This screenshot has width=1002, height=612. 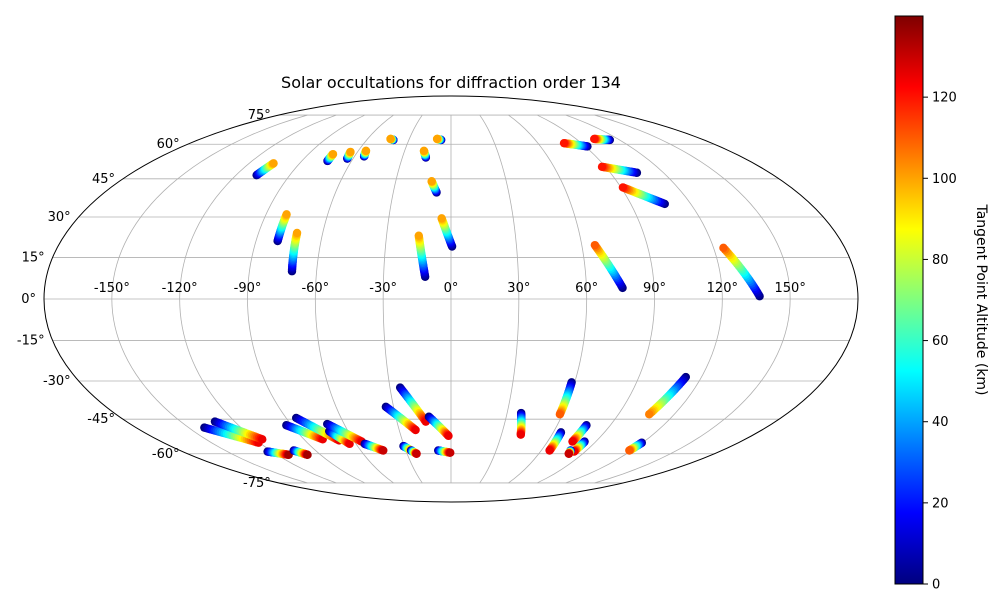 What do you see at coordinates (259, 115) in the screenshot?
I see `latitude-tick-label: 75°` at bounding box center [259, 115].